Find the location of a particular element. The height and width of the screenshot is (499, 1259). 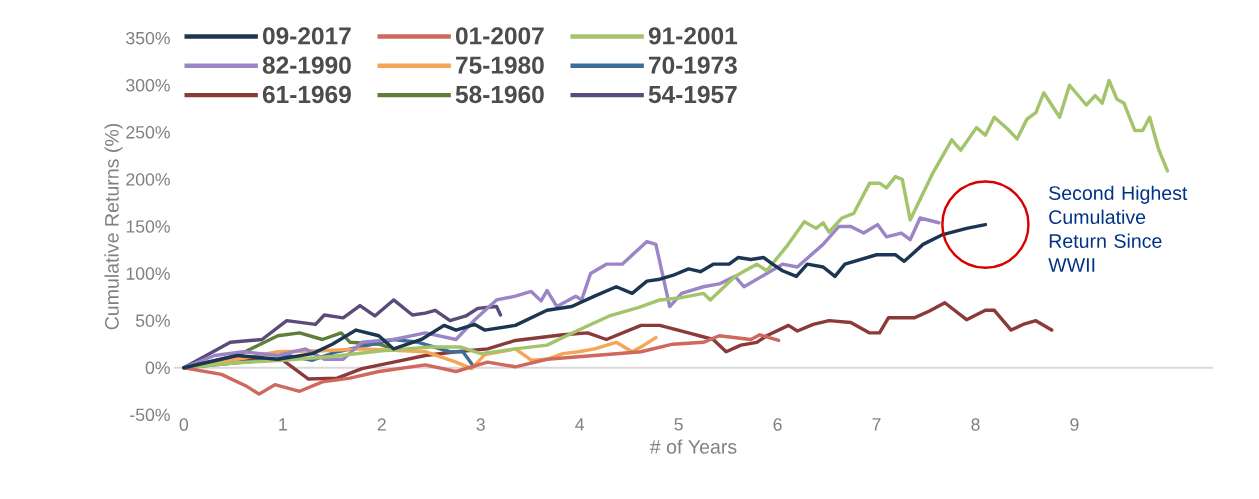

x-axis-title: # of Years is located at coordinates (693, 446).